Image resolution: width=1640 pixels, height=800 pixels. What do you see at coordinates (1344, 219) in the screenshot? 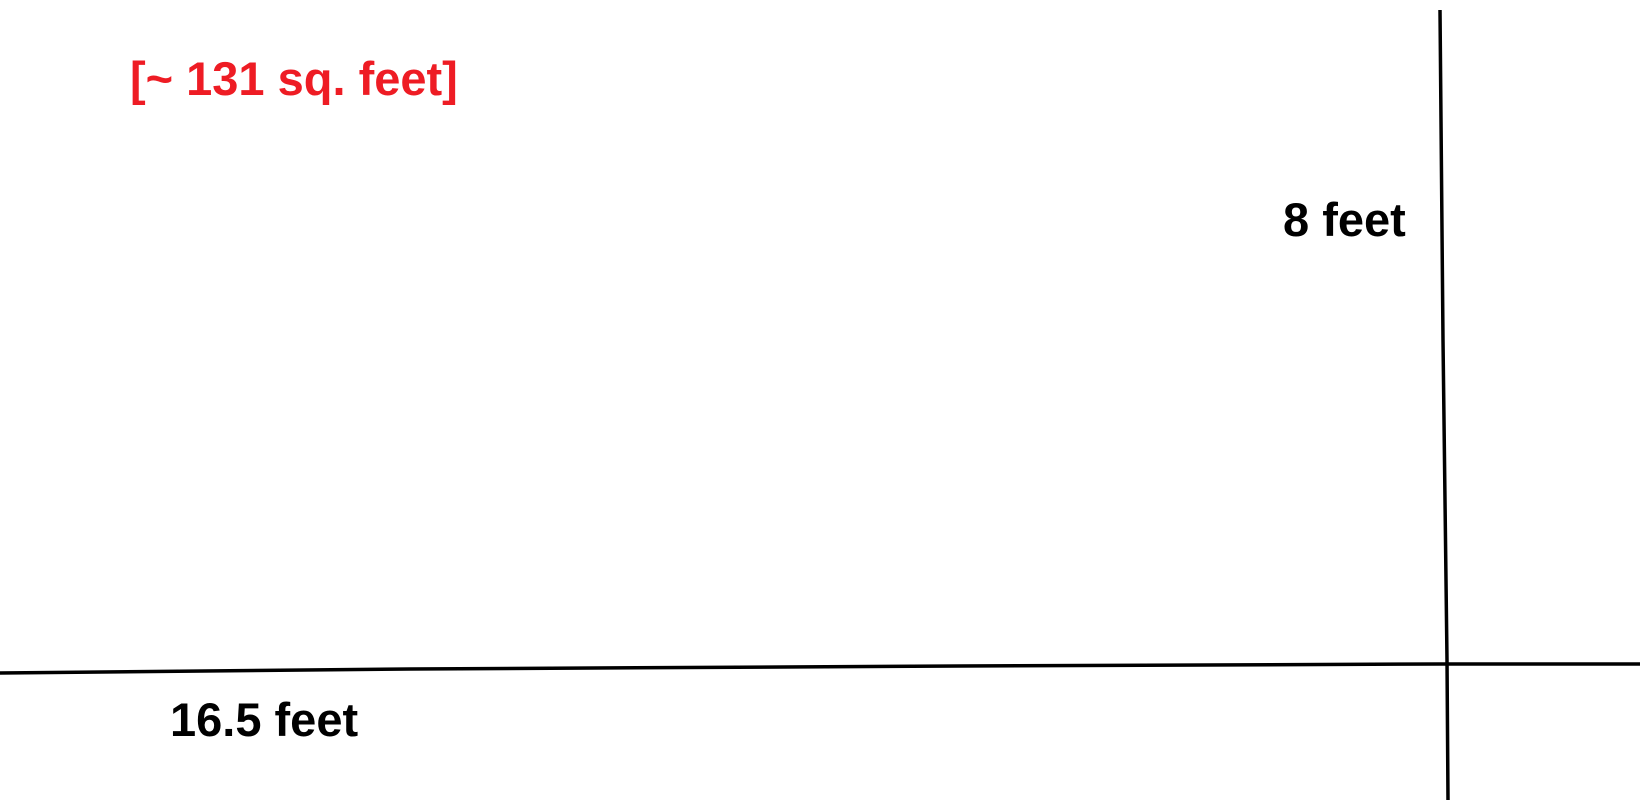
I see `height-label: 8 feet` at bounding box center [1344, 219].